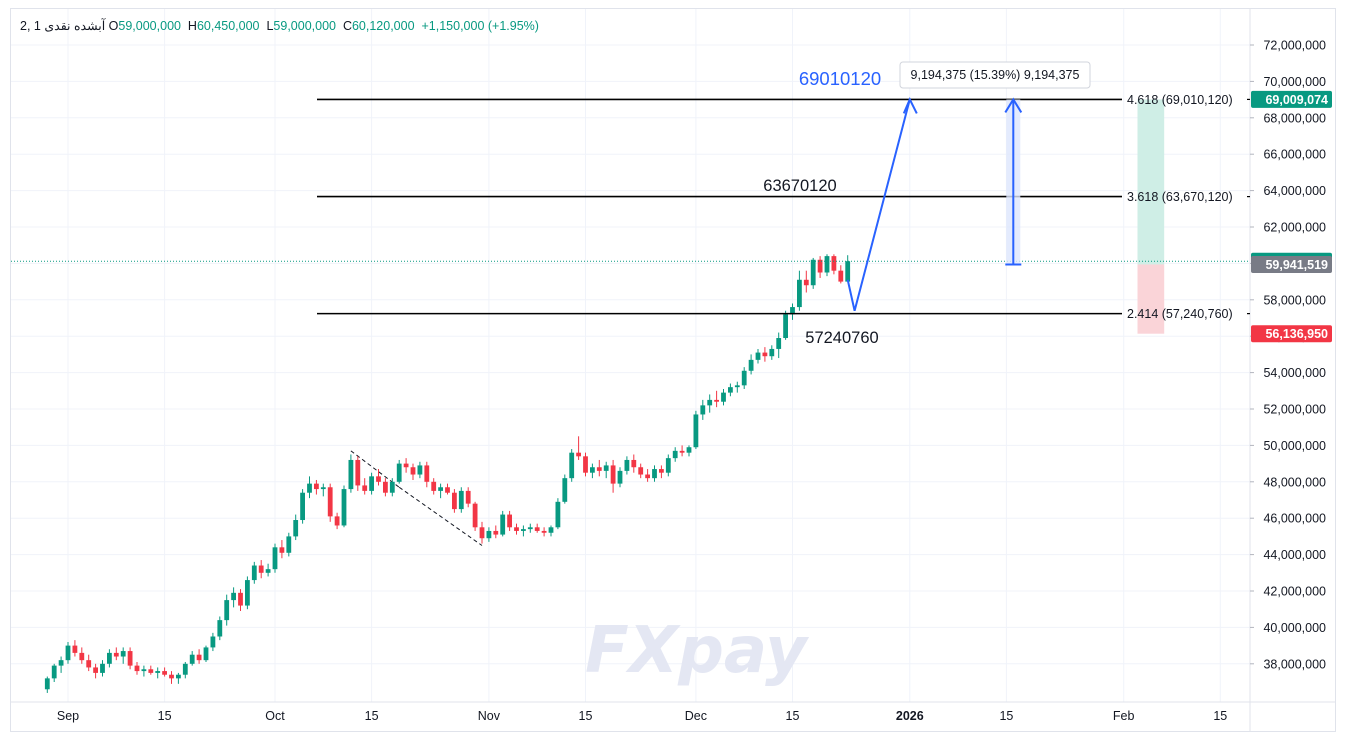 The width and height of the screenshot is (1347, 743). What do you see at coordinates (642, 716) in the screenshot?
I see `time-axis: Sep 15 Oct 15 Nov 15 Dec 15 2026 15 Feb 15` at bounding box center [642, 716].